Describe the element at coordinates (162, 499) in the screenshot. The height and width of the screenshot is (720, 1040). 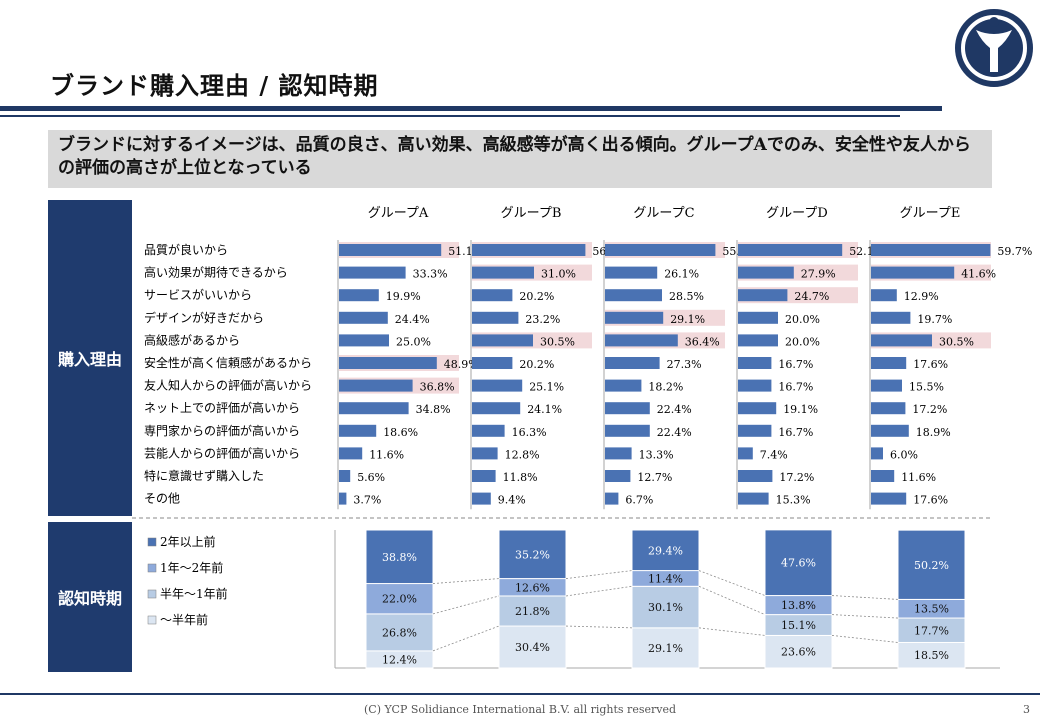
I see `category-label: その他` at that location.